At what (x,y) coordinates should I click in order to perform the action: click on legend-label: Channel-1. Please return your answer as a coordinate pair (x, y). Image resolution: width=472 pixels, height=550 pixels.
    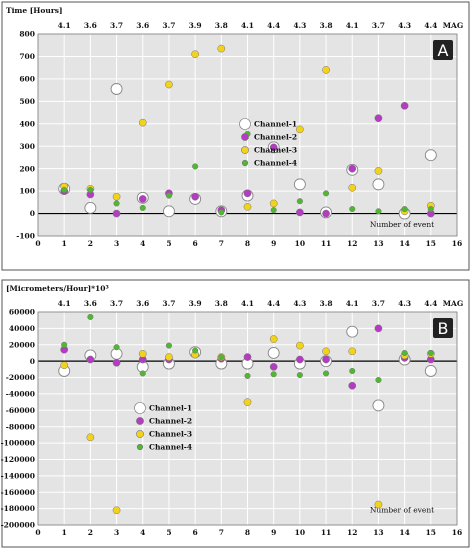
    Looking at the image, I should click on (170, 408).